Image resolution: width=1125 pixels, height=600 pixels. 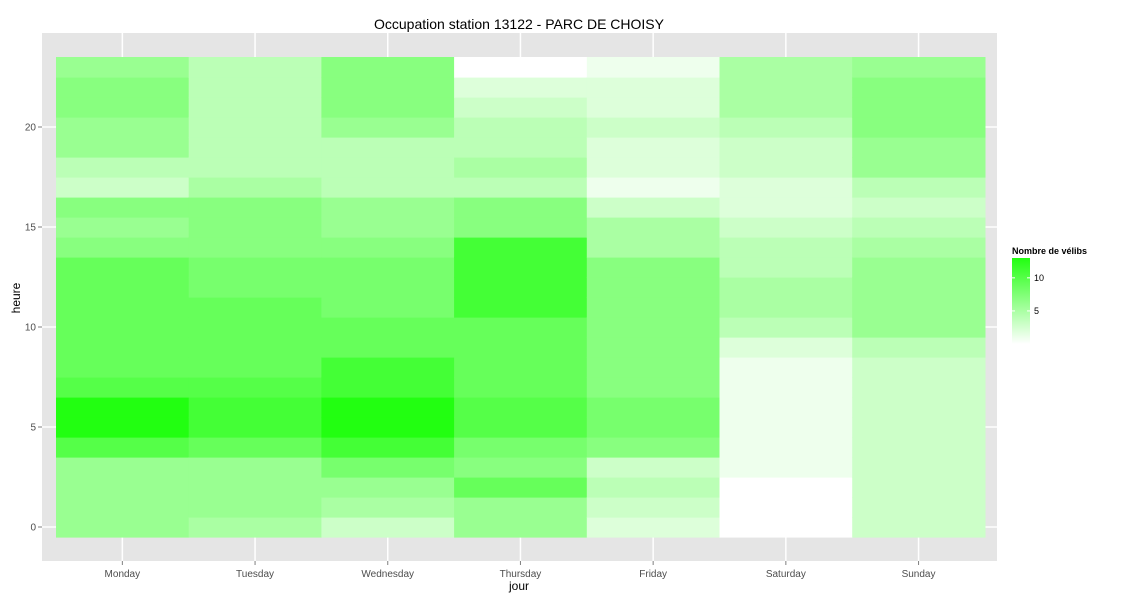 What do you see at coordinates (123, 574) in the screenshot?
I see `x-tick-label: Monday` at bounding box center [123, 574].